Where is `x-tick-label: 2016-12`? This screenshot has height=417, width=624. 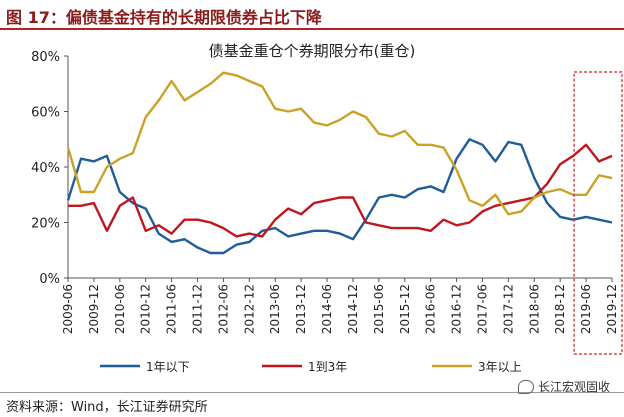 x-tick-label: 2016-12 is located at coordinates (457, 309).